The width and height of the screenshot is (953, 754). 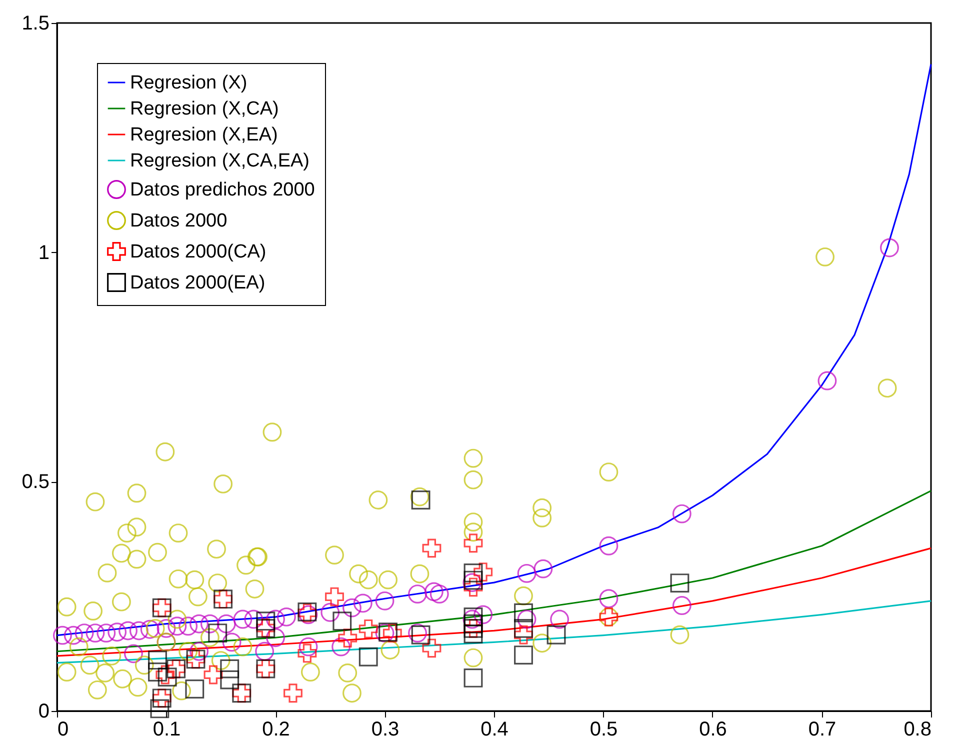 What do you see at coordinates (220, 161) in the screenshot?
I see `legend-label: Regresion (X,CA,EA)` at bounding box center [220, 161].